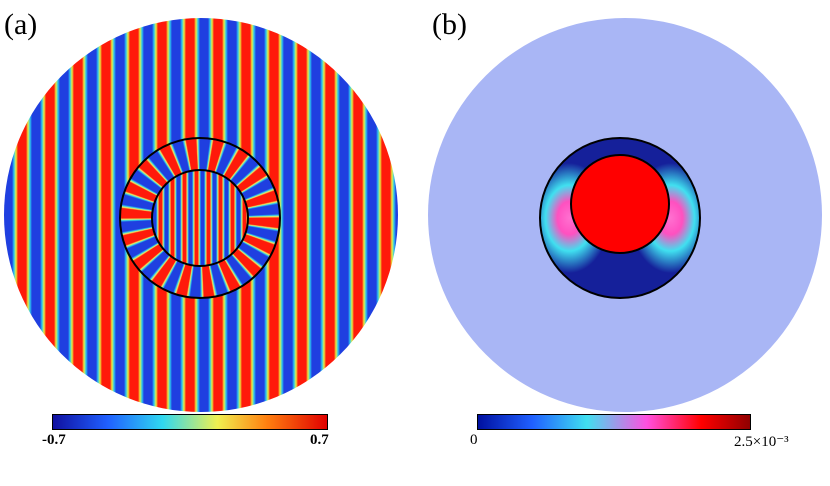 The image size is (830, 486). What do you see at coordinates (474, 440) in the screenshot?
I see `colorbar-min: 0` at bounding box center [474, 440].